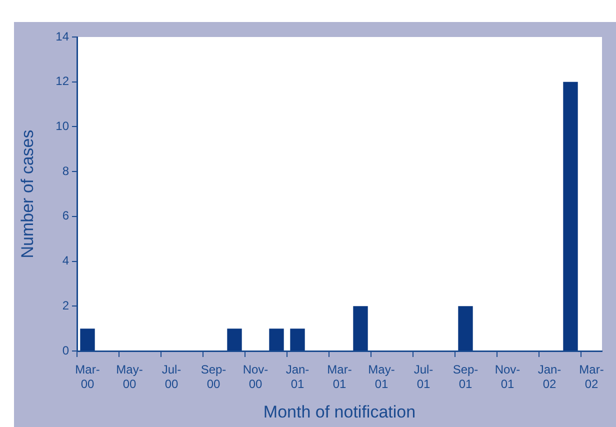 This screenshot has width=616, height=427. Describe the element at coordinates (255, 376) in the screenshot. I see `x-tick-label: Nov-00` at that location.